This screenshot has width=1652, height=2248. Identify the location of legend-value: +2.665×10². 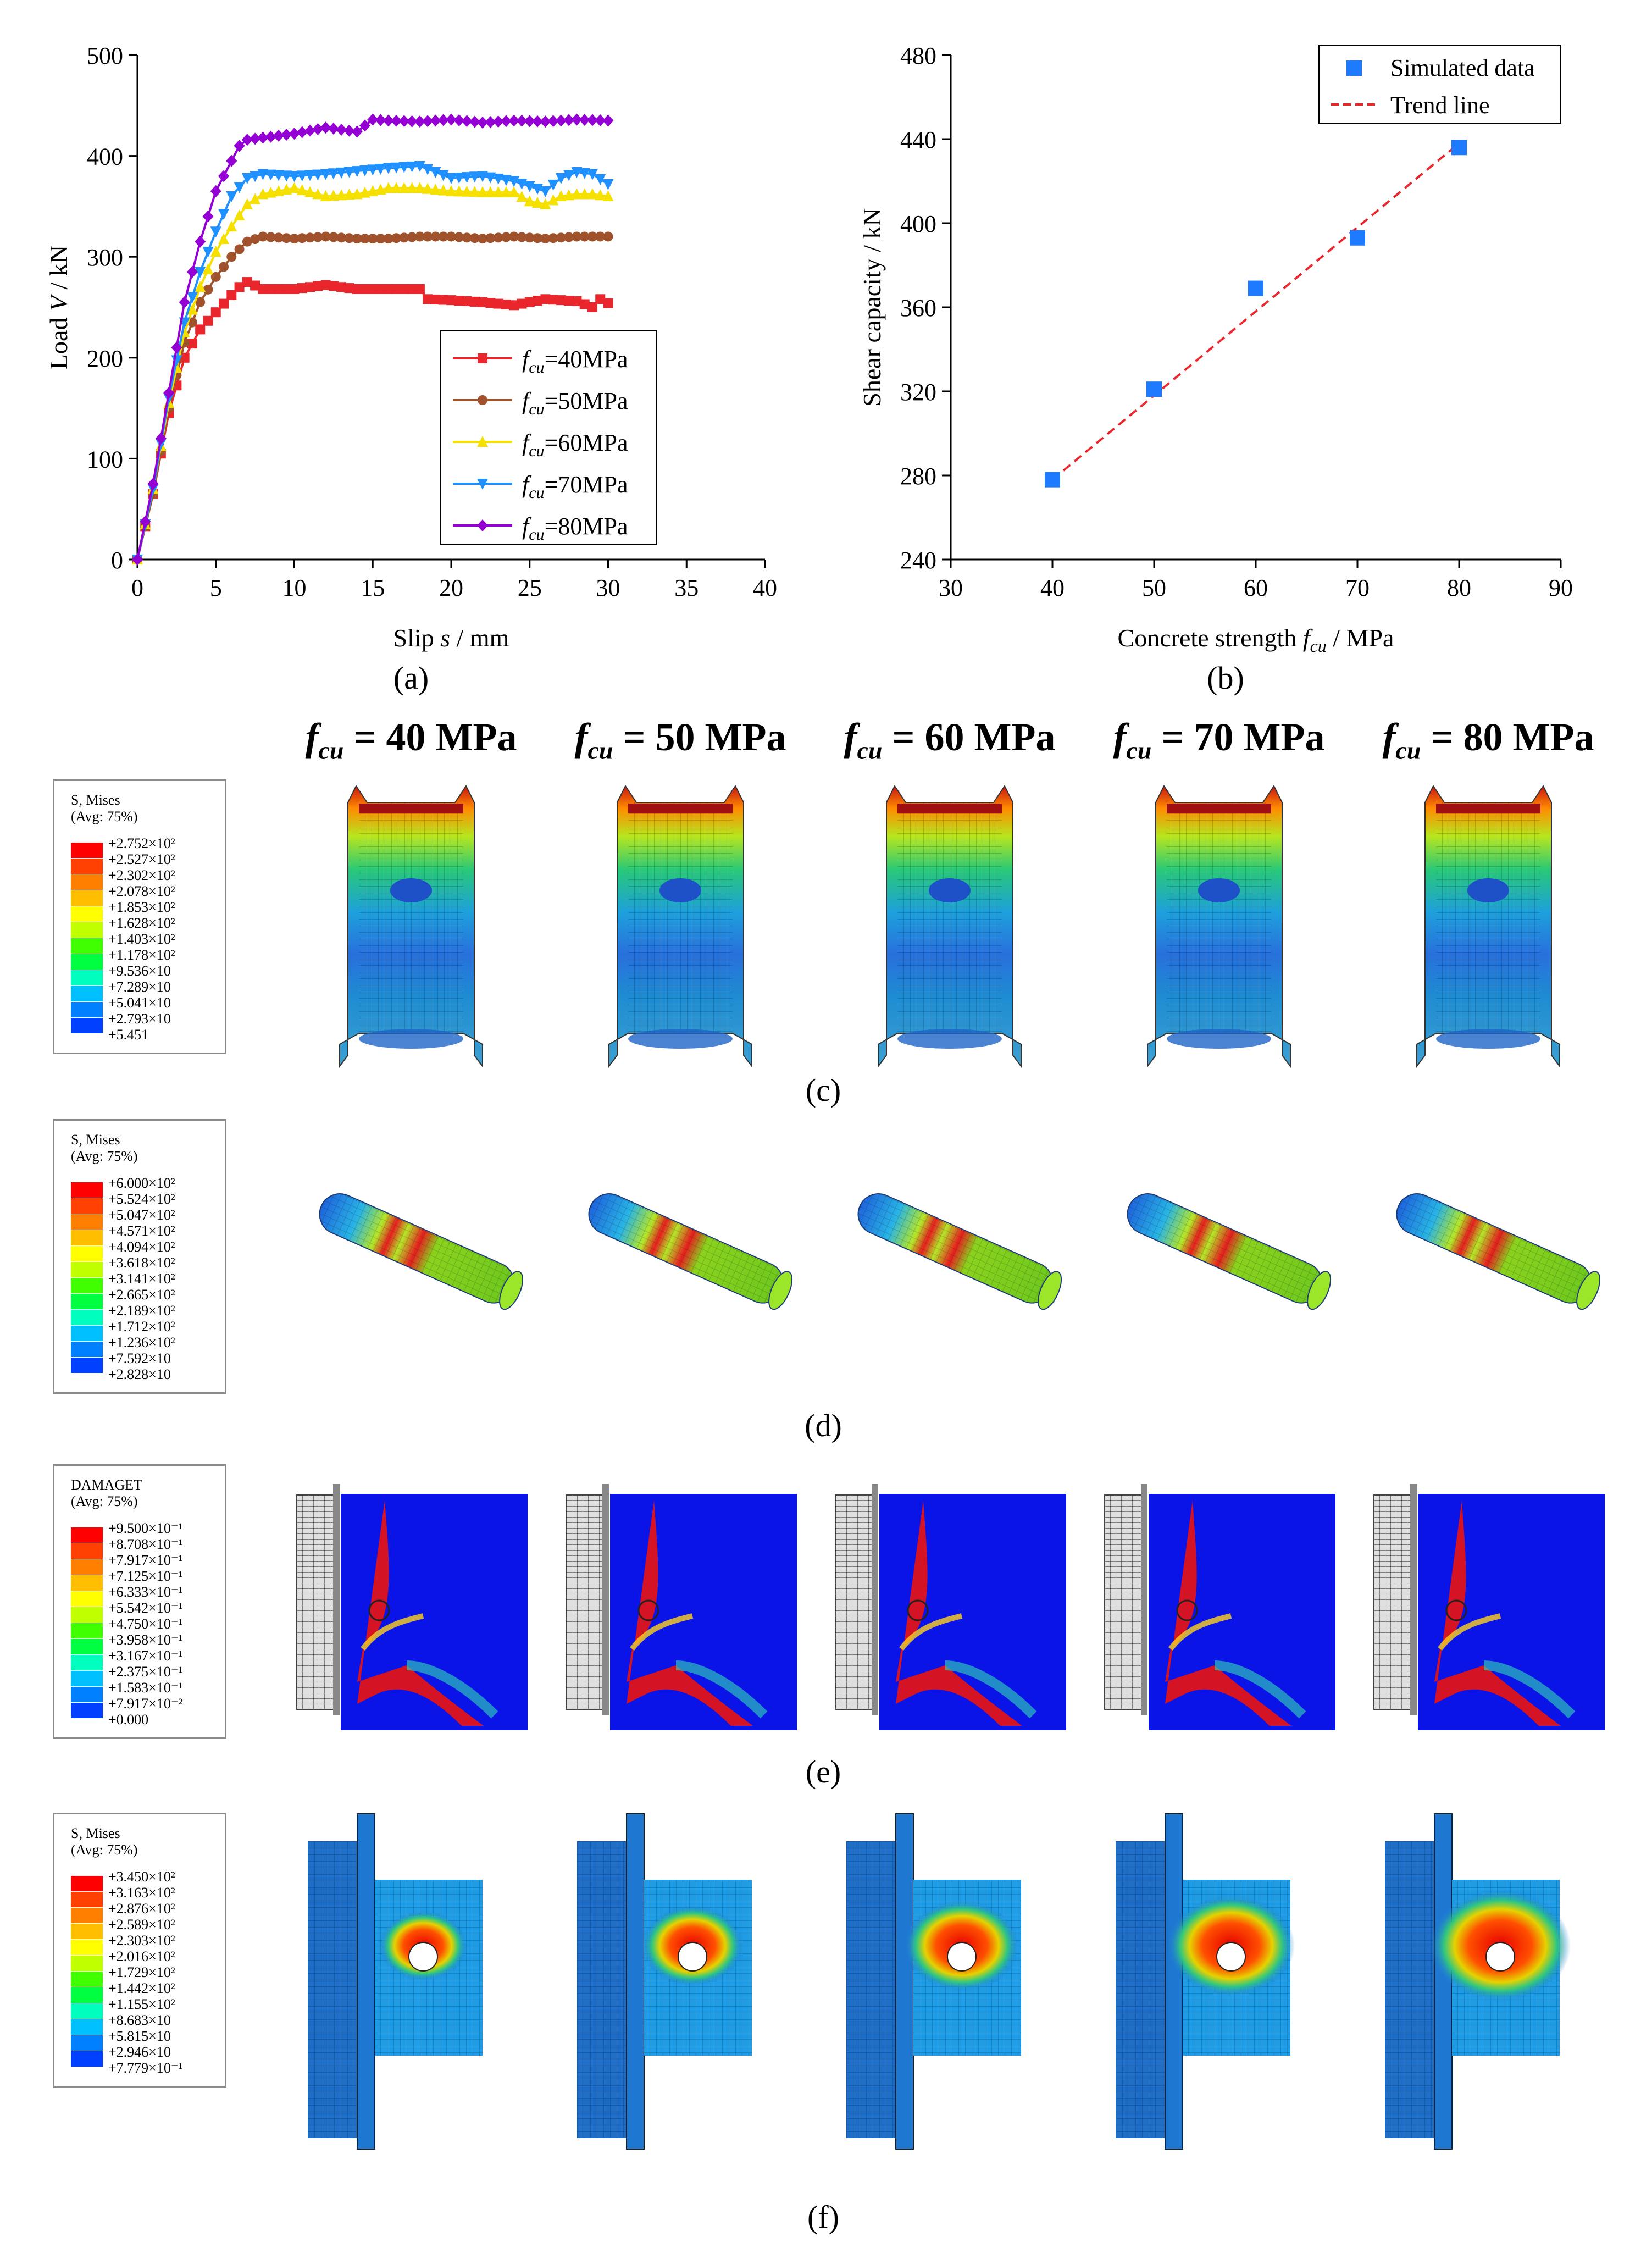
(141, 1295).